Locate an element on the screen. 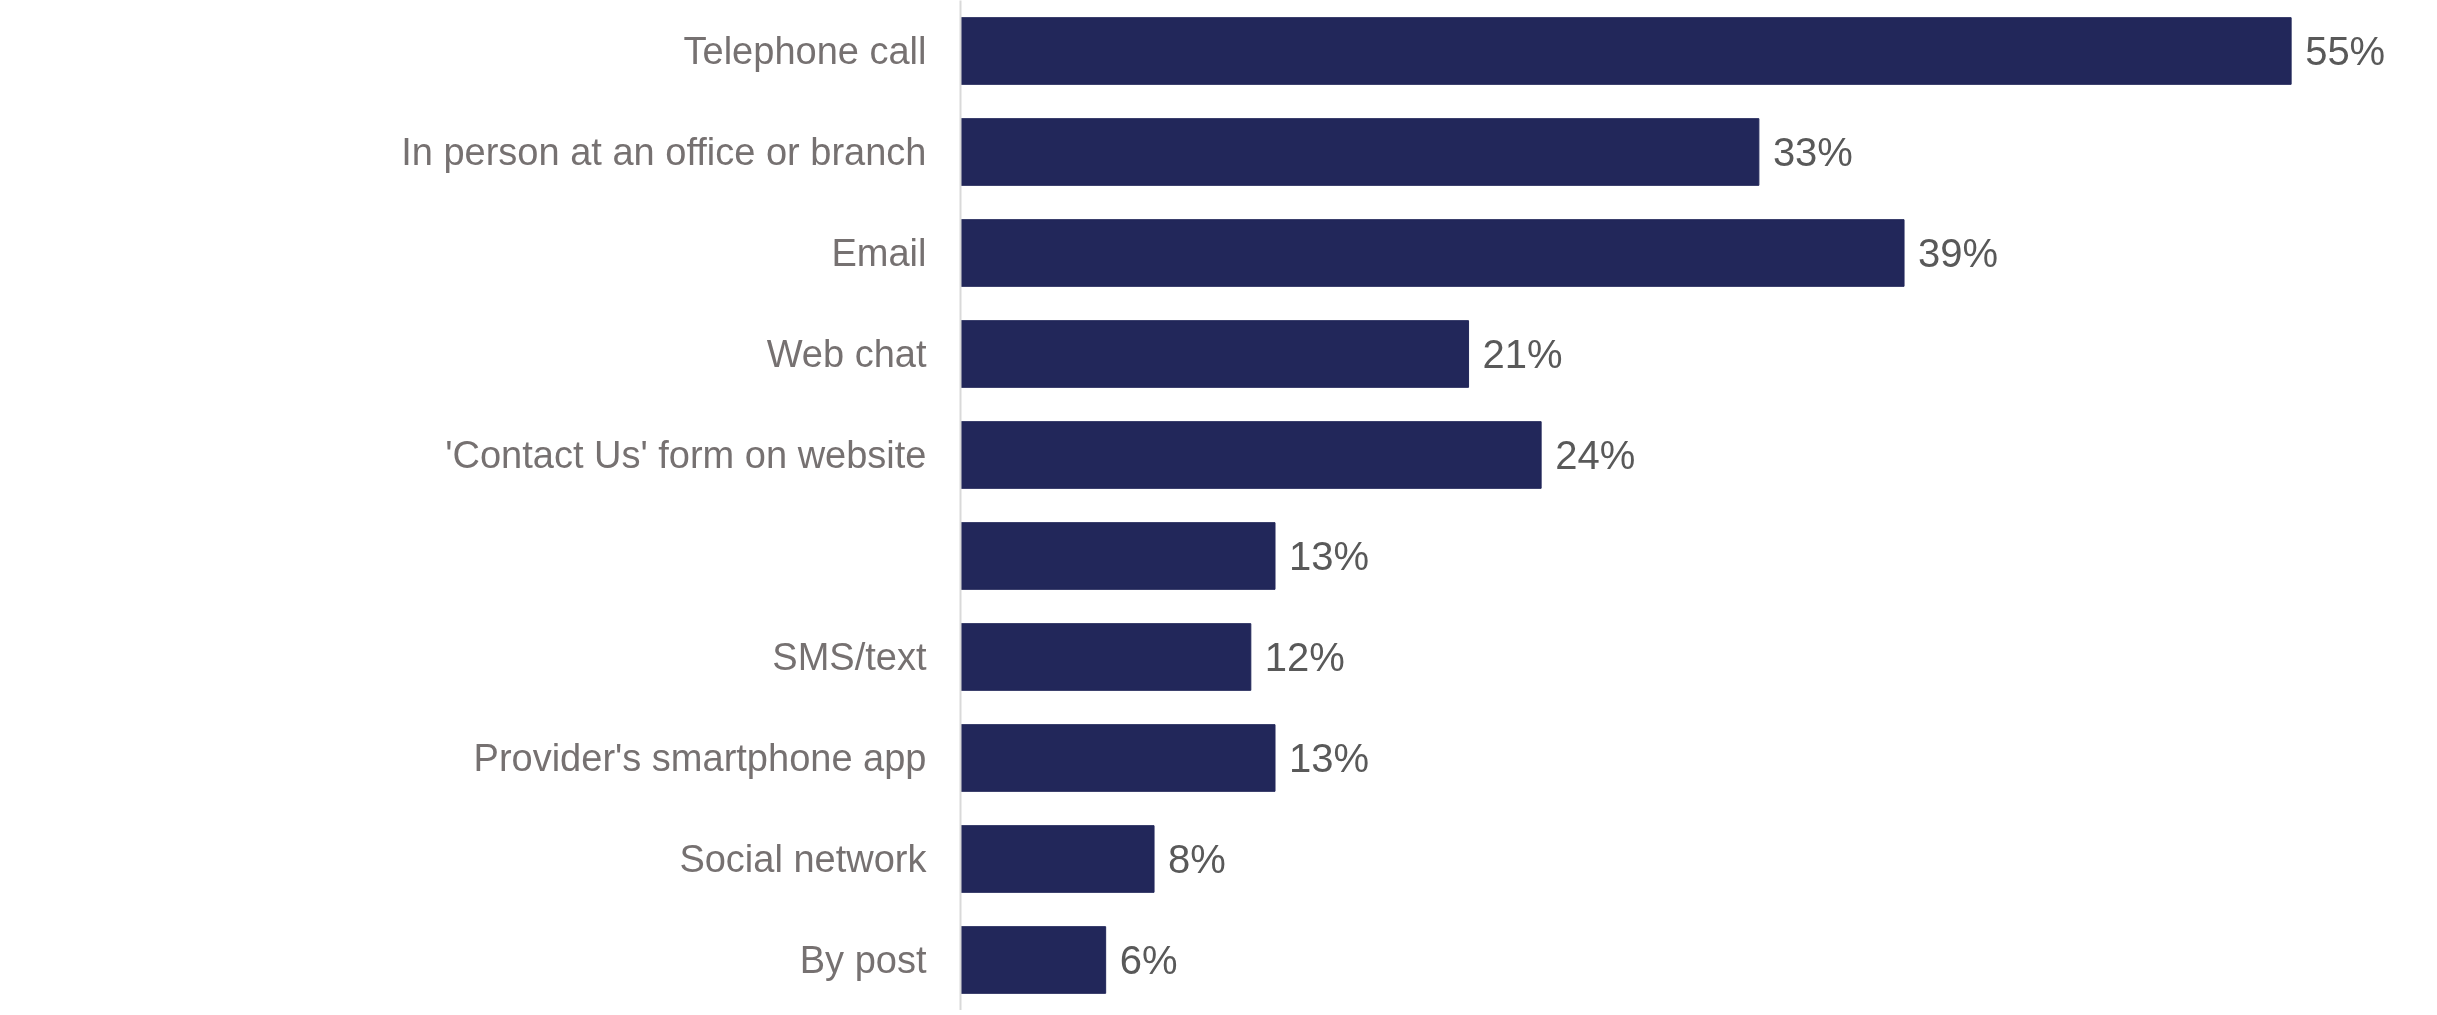  data-label: 12% is located at coordinates (1304, 657).